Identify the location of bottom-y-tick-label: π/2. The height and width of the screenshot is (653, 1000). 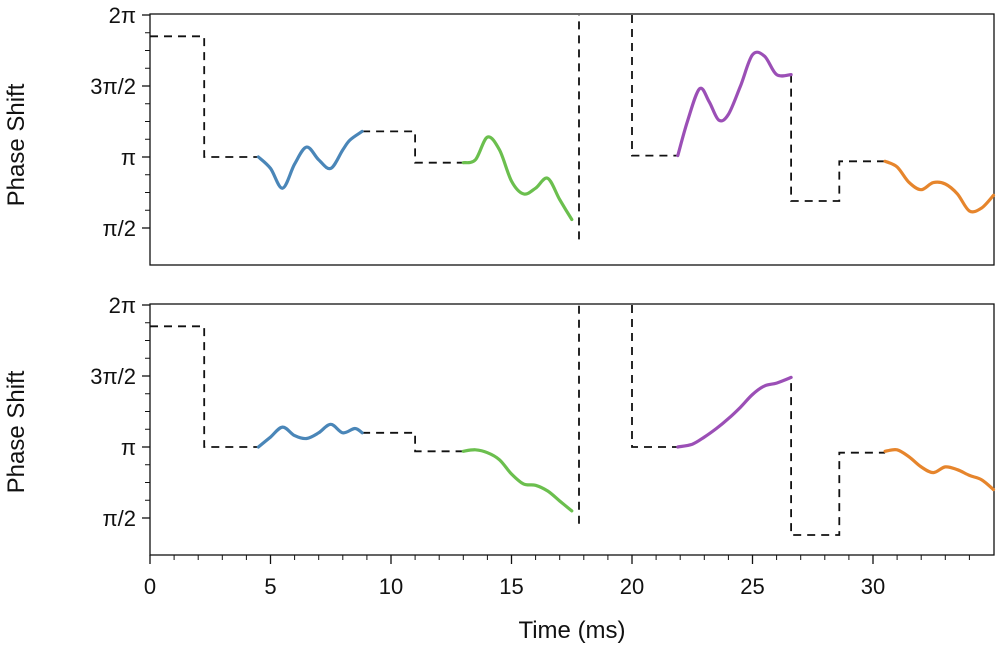
(119, 518).